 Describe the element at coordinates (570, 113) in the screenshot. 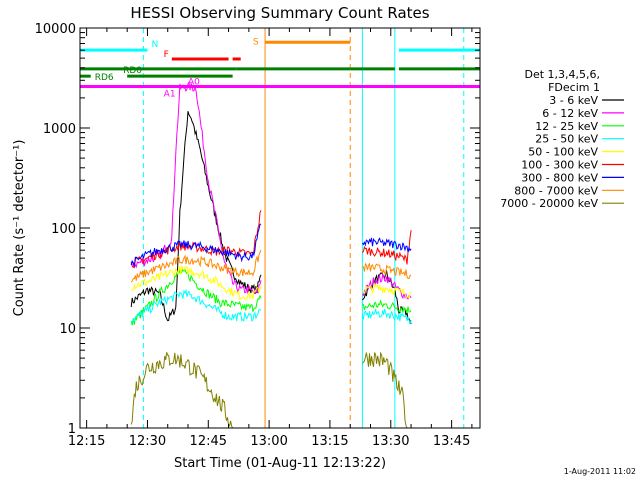

I see `legend-label: 6 - 12 keV` at that location.